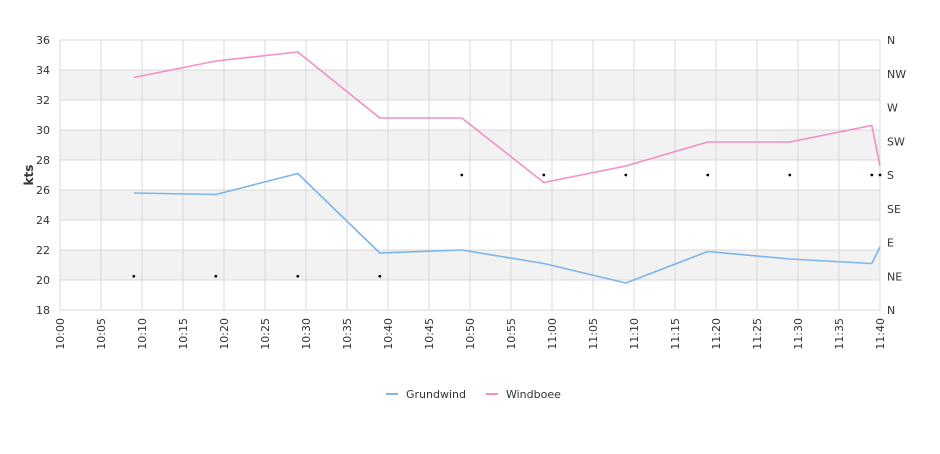 This screenshot has width=940, height=454. I want to click on x-tick-label: 10:10, so click(142, 334).